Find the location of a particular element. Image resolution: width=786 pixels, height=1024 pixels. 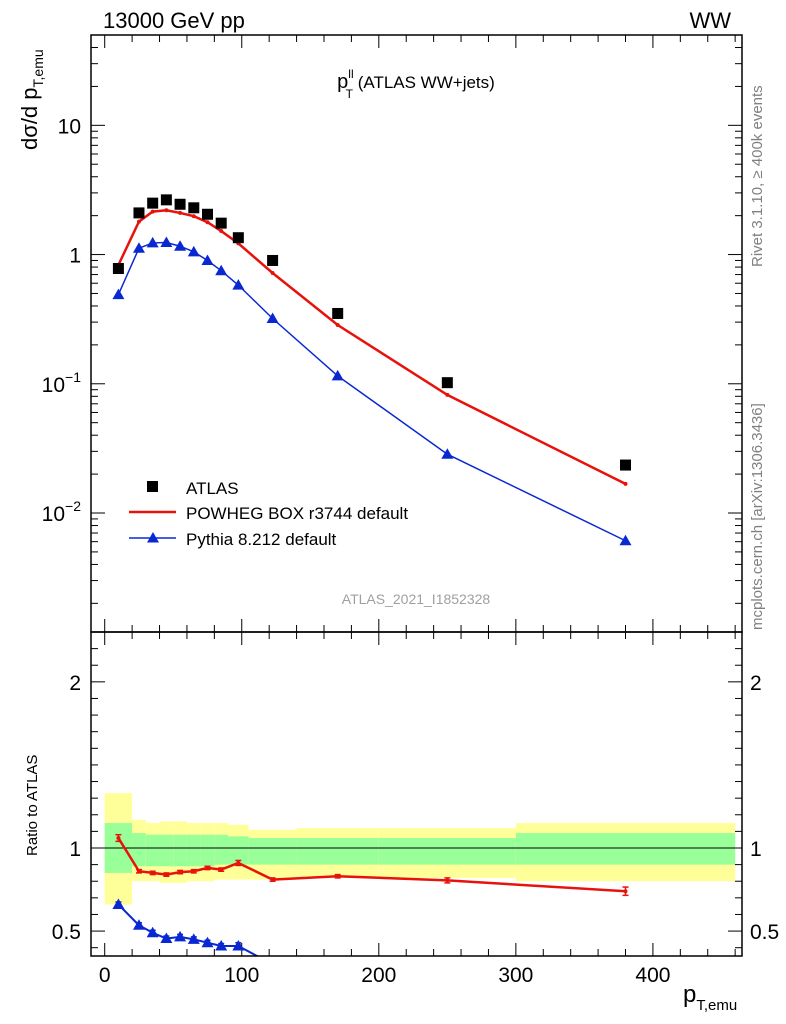

legend-powheg-label: POWHEG BOX r3744 default is located at coordinates (297, 513).